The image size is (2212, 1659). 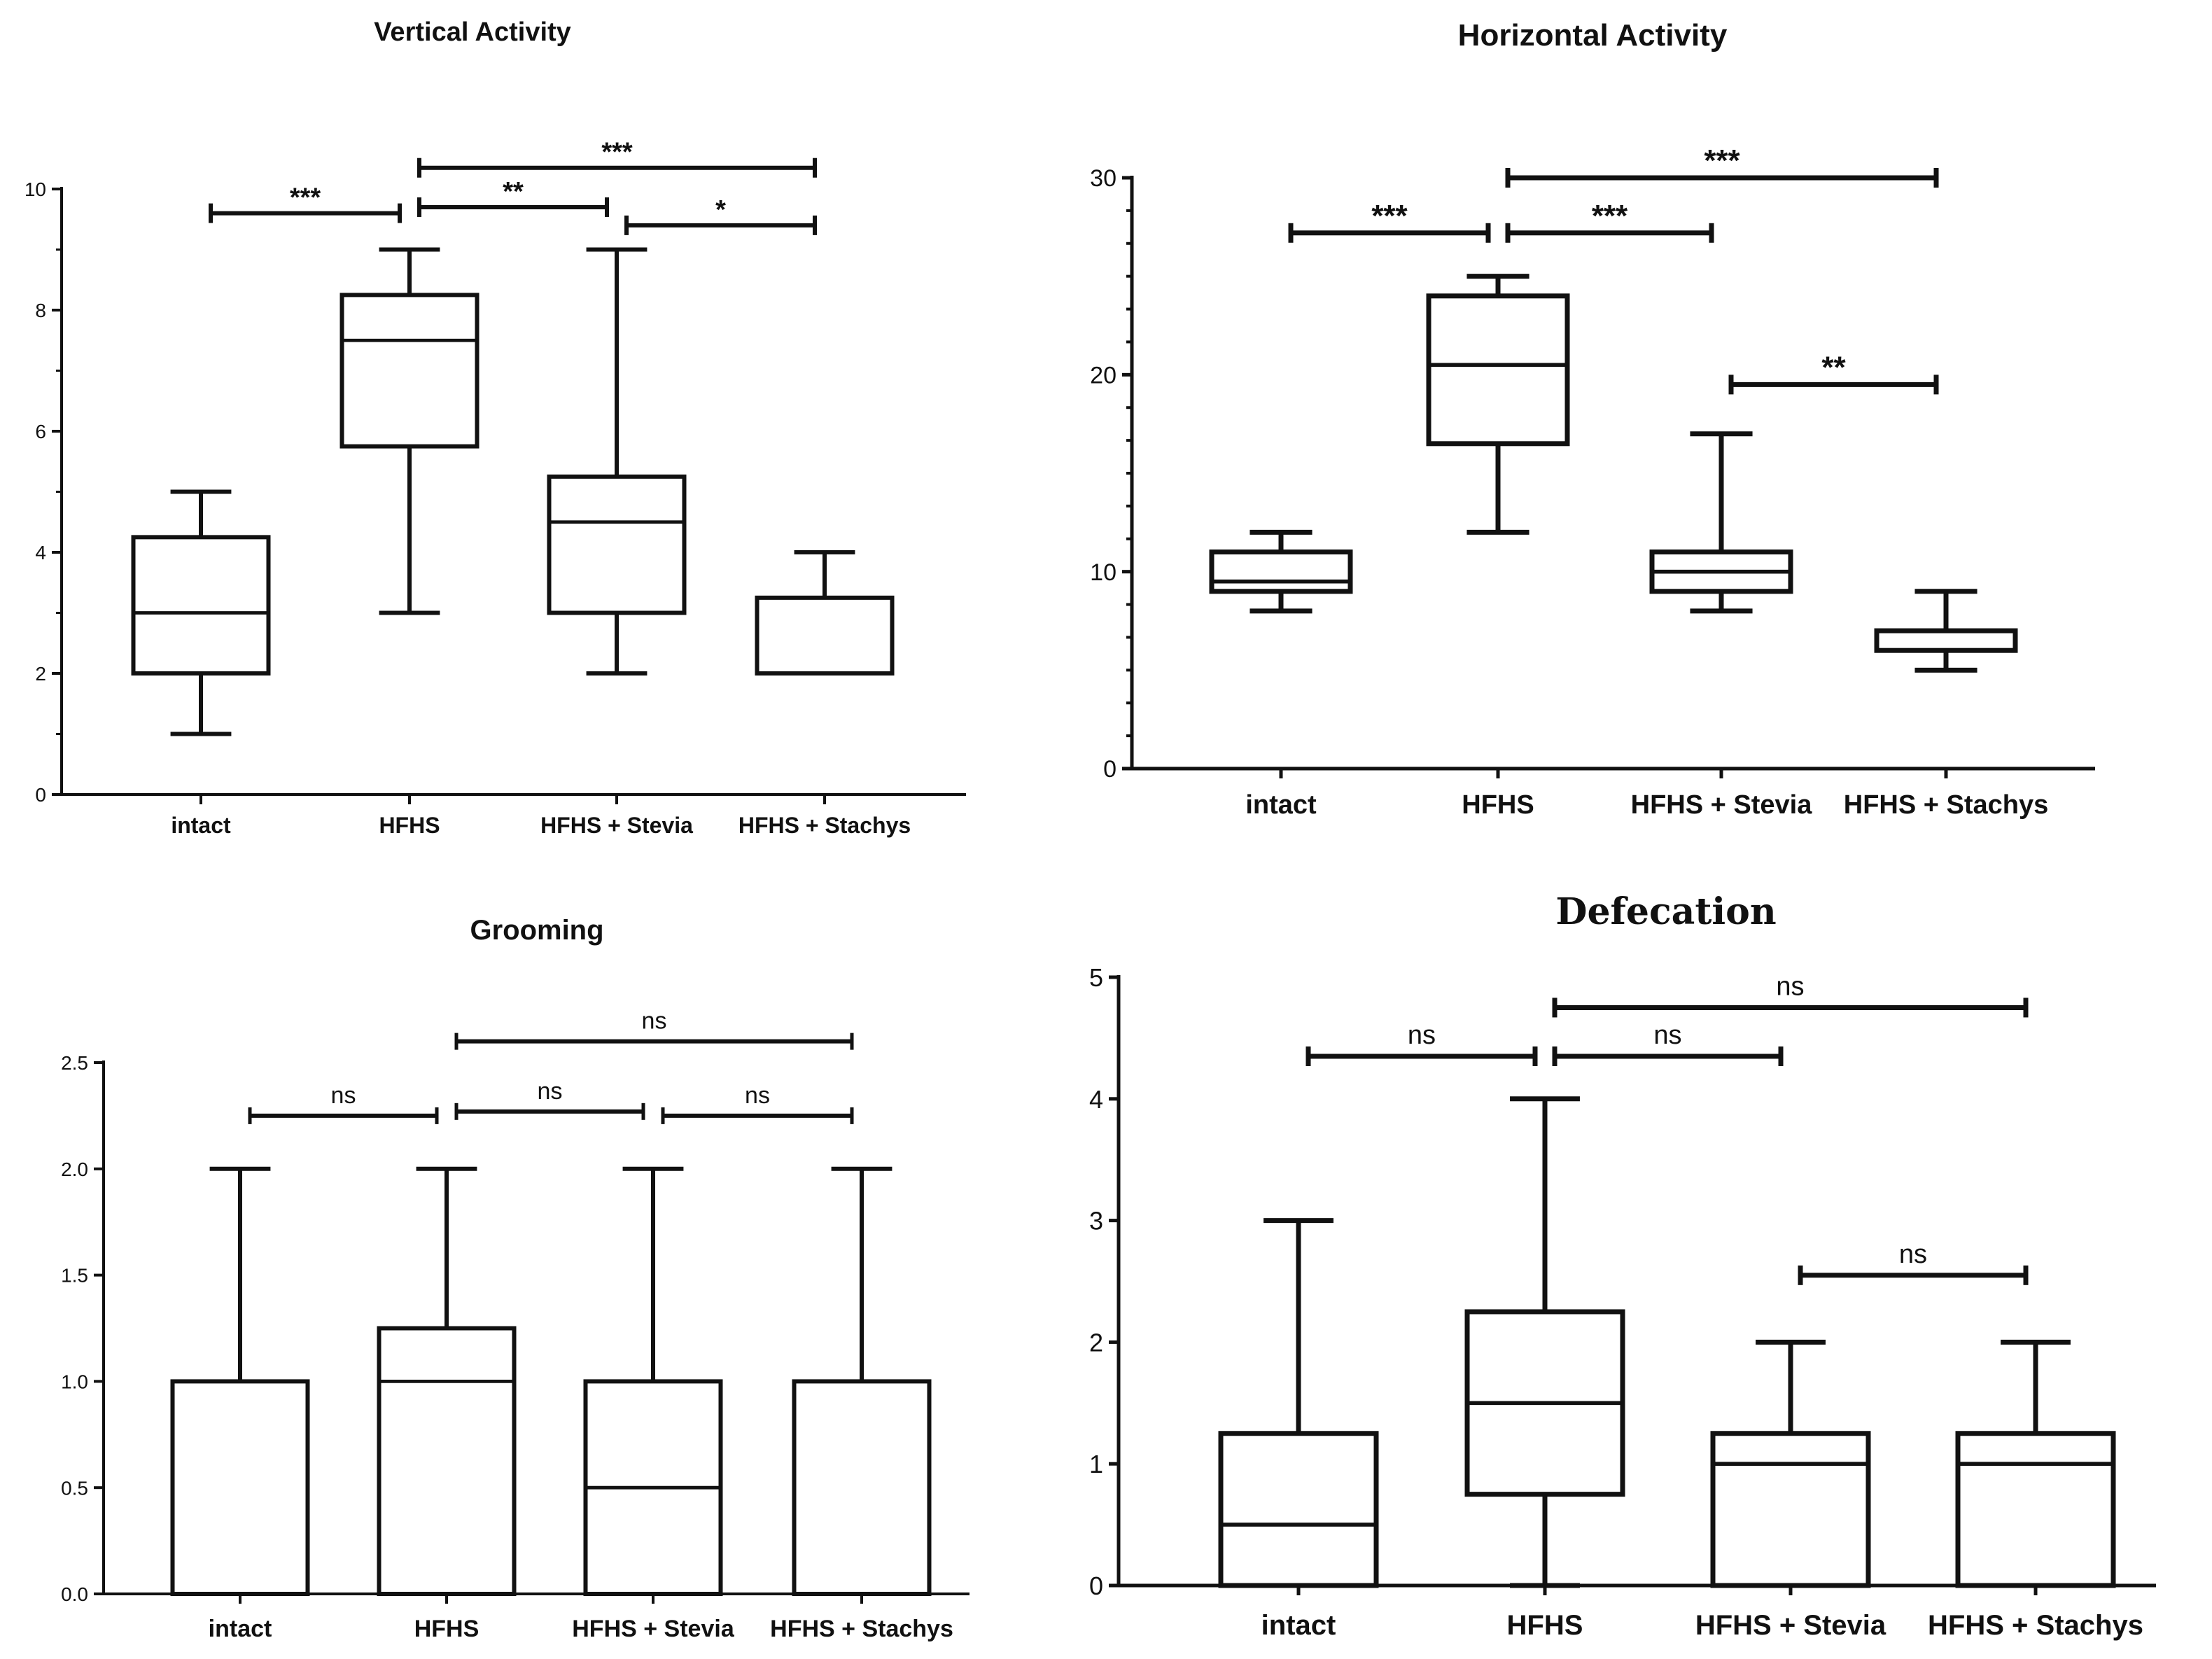 What do you see at coordinates (74, 1169) in the screenshot?
I see `y-tick-label: 2.0` at bounding box center [74, 1169].